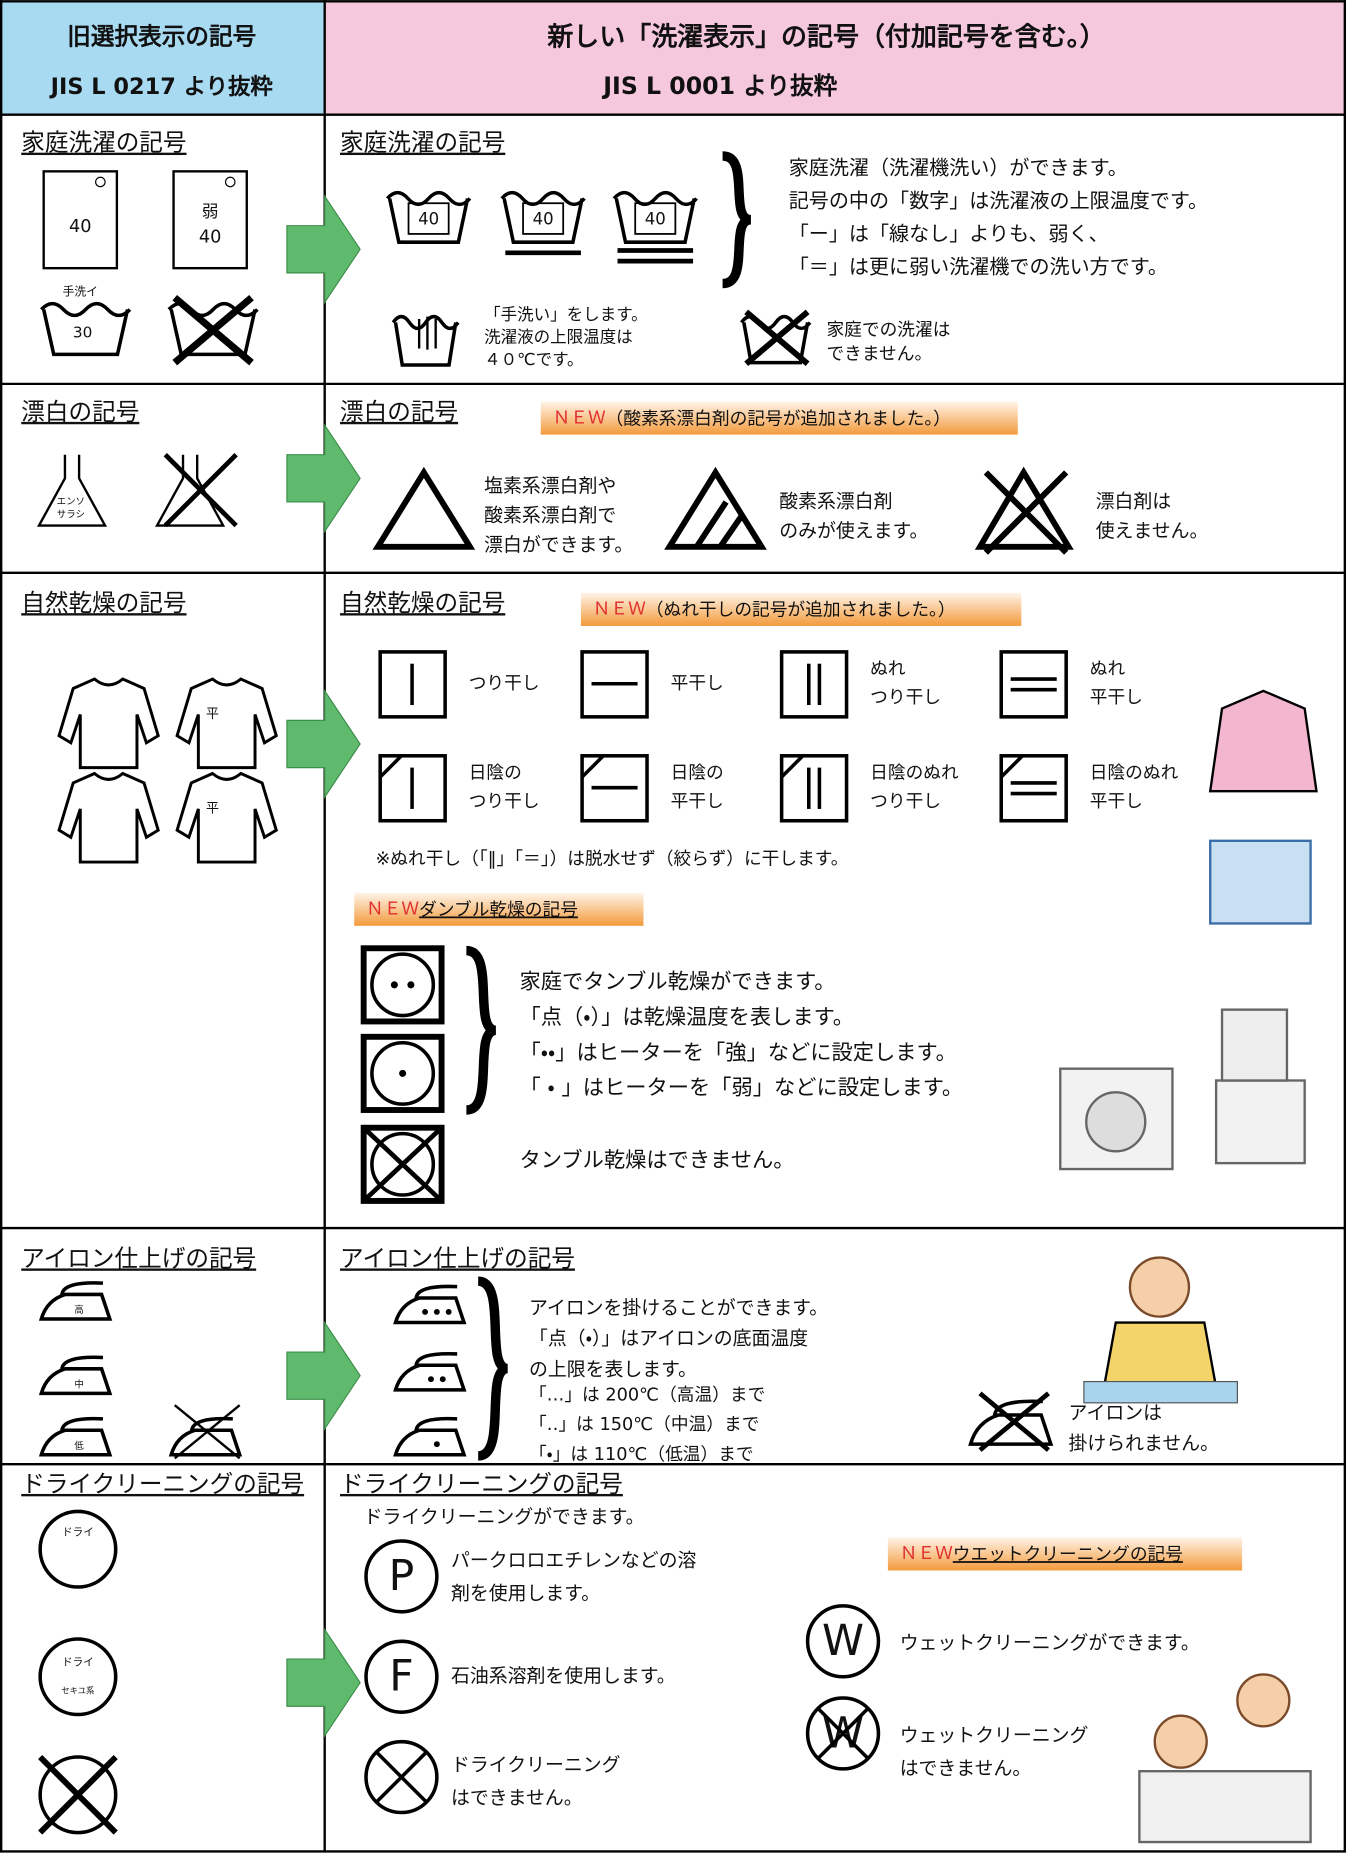 The width and height of the screenshot is (1346, 1858). Describe the element at coordinates (80, 291) in the screenshot. I see `label: 手洗イ` at that location.